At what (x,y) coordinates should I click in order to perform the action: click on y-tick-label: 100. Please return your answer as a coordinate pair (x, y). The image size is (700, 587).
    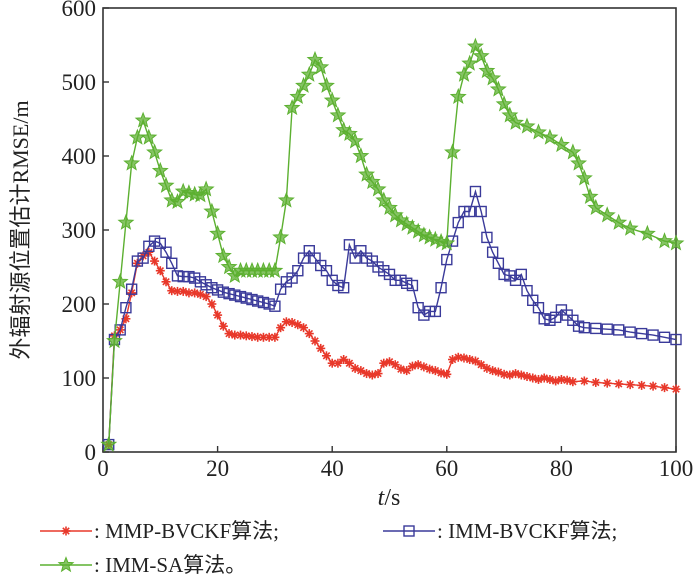
    Looking at the image, I should click on (79, 378).